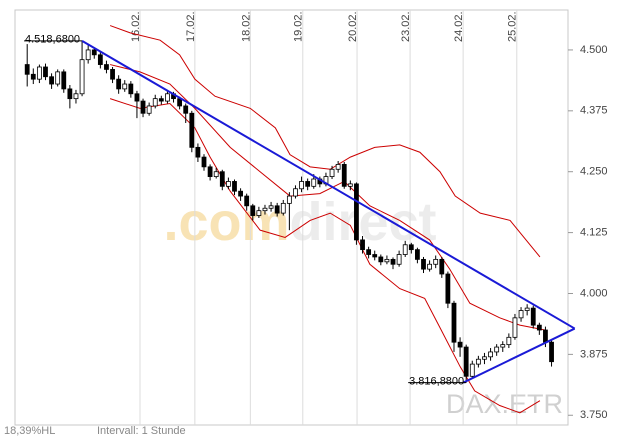 This screenshot has width=632, height=439. Describe the element at coordinates (136, 26) in the screenshot. I see `x-tick-label: 16.02.` at that location.